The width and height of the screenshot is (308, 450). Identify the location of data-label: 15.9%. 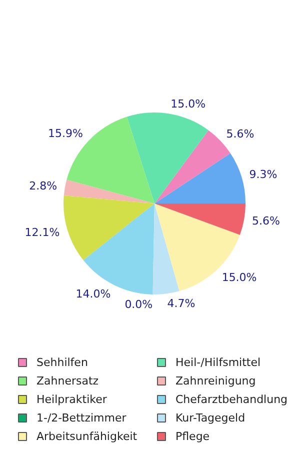
(65, 133).